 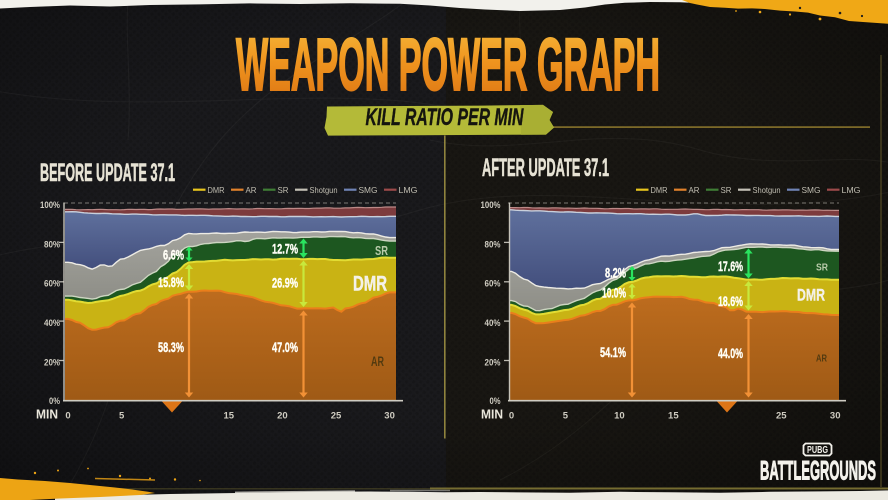 What do you see at coordinates (282, 416) in the screenshot?
I see `svg-text: 20` at bounding box center [282, 416].